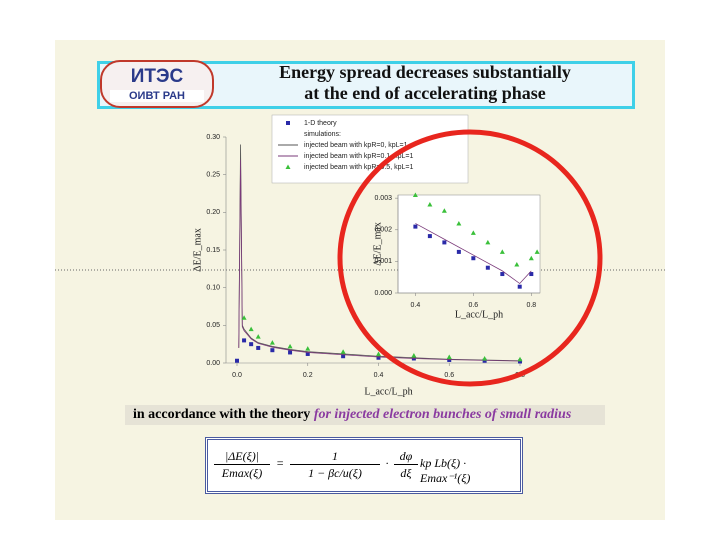 This screenshot has height=540, width=720. What do you see at coordinates (242, 473) in the screenshot?
I see `denominator: Emax(ξ)` at bounding box center [242, 473].